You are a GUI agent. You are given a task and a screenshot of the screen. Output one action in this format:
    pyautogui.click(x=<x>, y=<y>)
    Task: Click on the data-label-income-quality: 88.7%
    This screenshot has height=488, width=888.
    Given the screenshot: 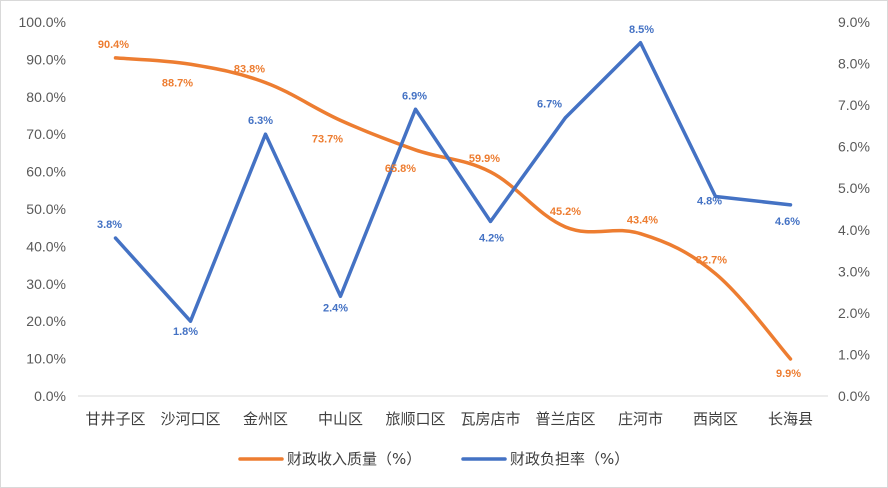 What is the action you would take?
    pyautogui.click(x=177, y=83)
    